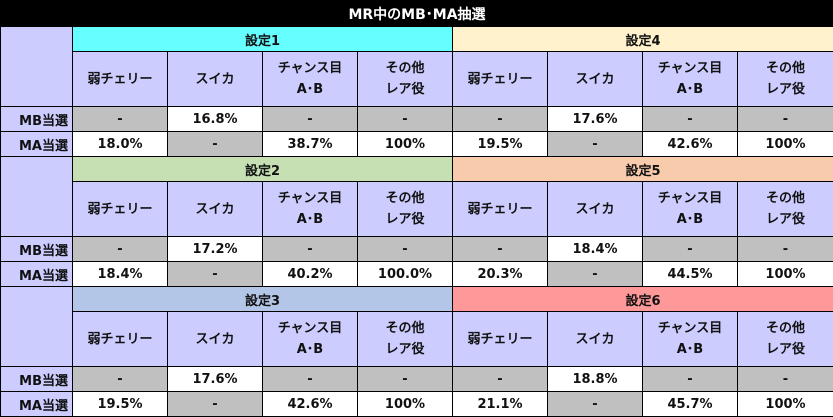  Describe the element at coordinates (215, 119) in the screenshot. I see `value-cell: 16.8%` at that location.